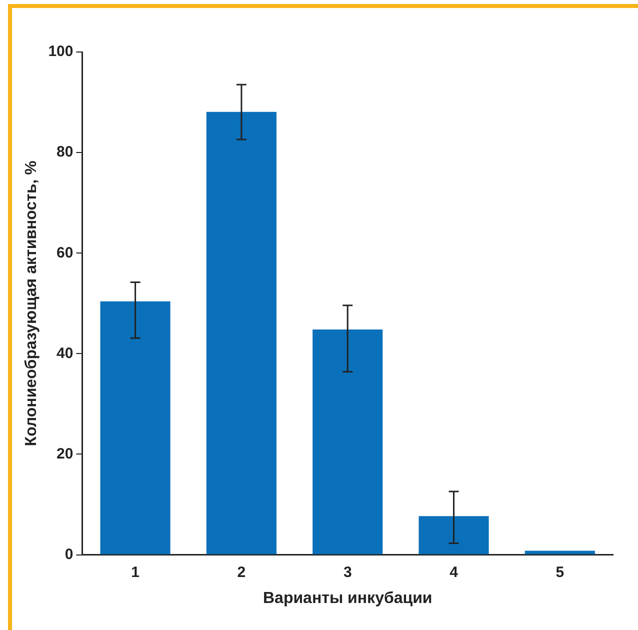 The image size is (638, 630). Describe the element at coordinates (69, 554) in the screenshot. I see `y-tick-label: 0` at that location.